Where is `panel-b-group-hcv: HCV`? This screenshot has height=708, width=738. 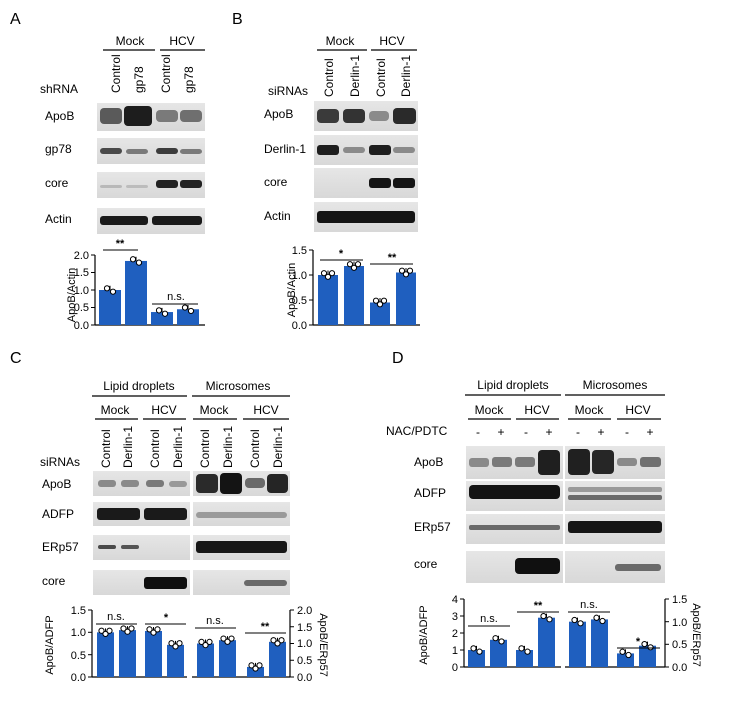 panel-b-group-hcv: HCV is located at coordinates (391, 41).